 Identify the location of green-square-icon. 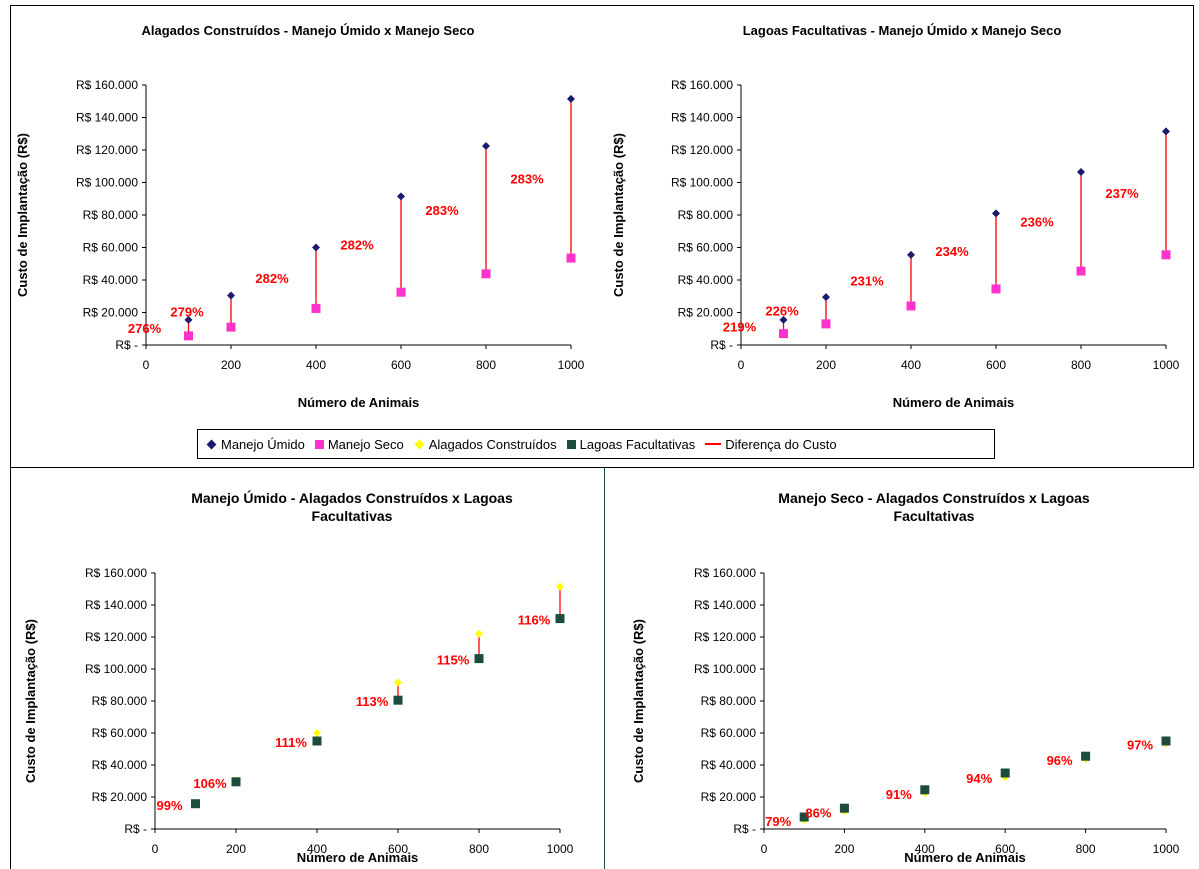
(571, 444).